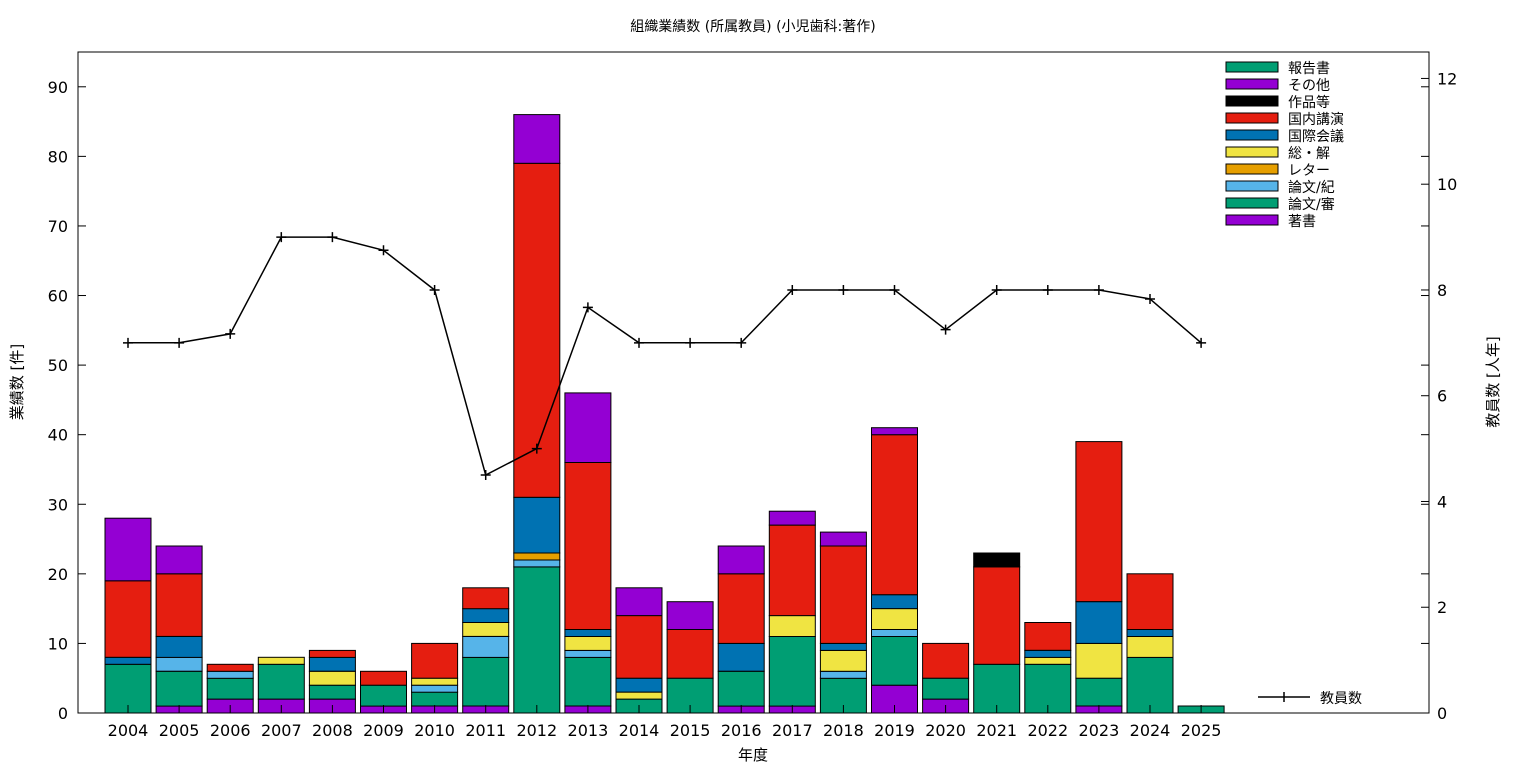  I want to click on y-tick-label: 50, so click(58, 365).